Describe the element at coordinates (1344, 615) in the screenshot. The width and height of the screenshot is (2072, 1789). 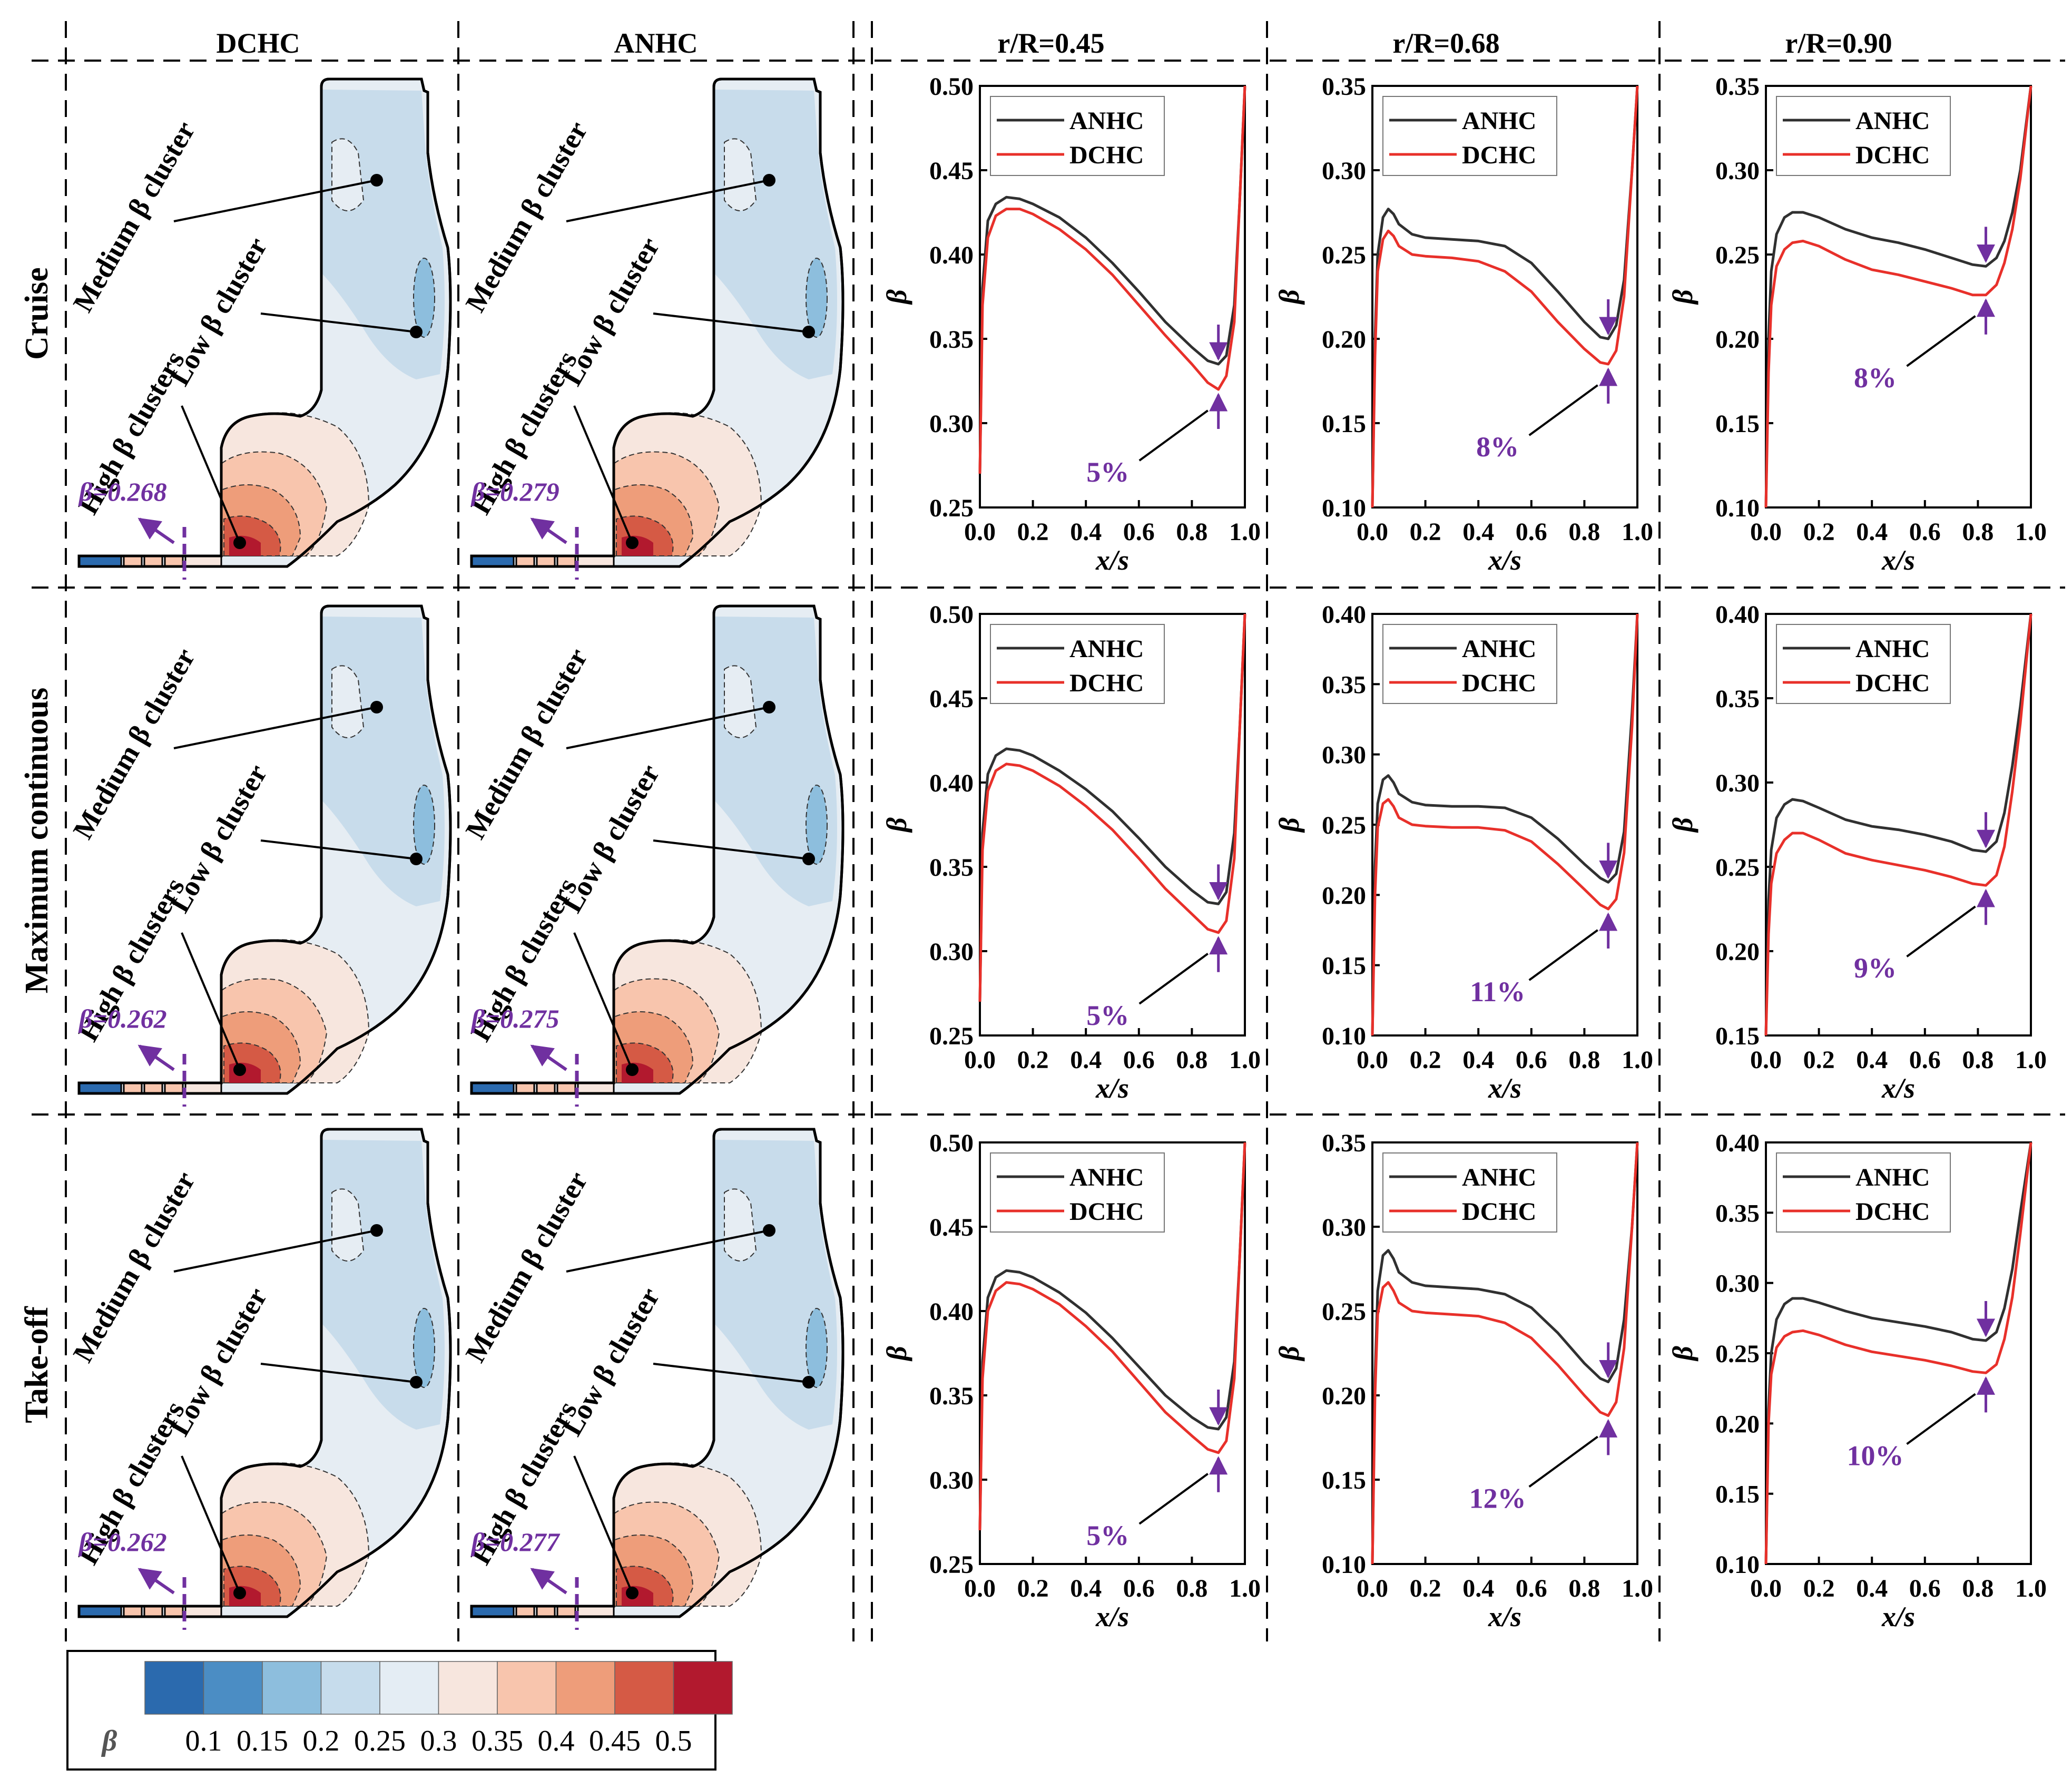
I see `y-tick-label: 0.40` at that location.